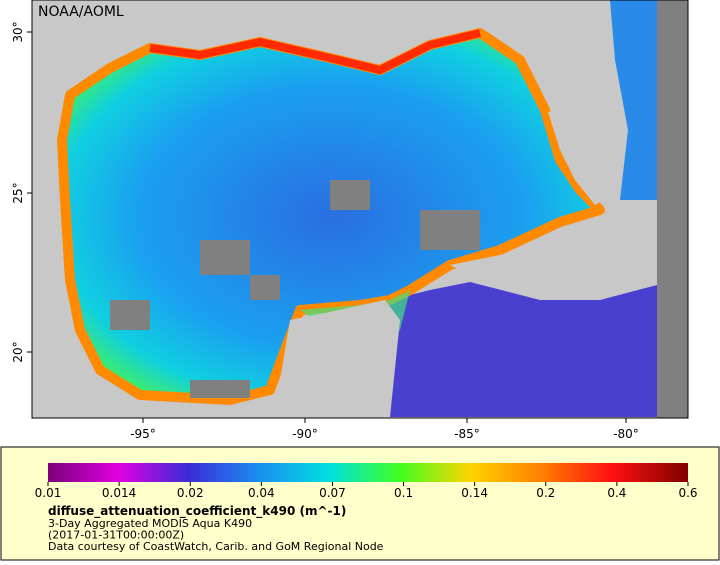  I want to click on colorbar-label: 0.2, so click(545, 493).